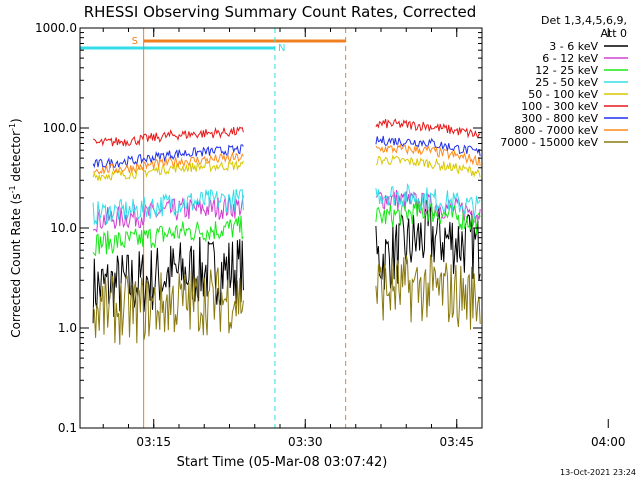 This screenshot has width=640, height=480. I want to click on series-line-6-seg0, so click(168, 156).